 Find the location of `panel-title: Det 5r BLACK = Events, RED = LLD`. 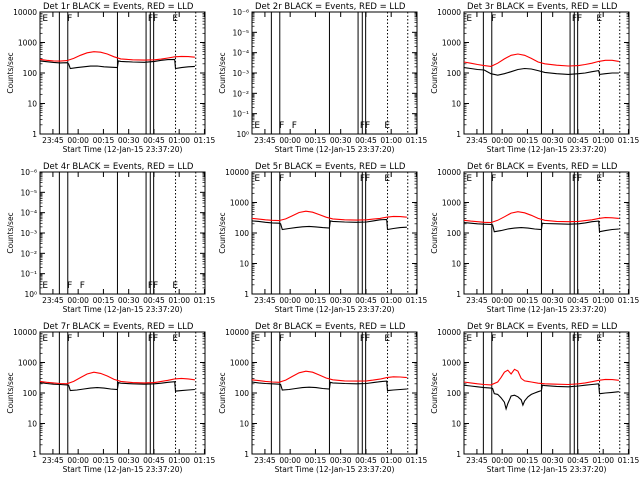

panel-title: Det 5r BLACK = Events, RED = LLD is located at coordinates (330, 167).